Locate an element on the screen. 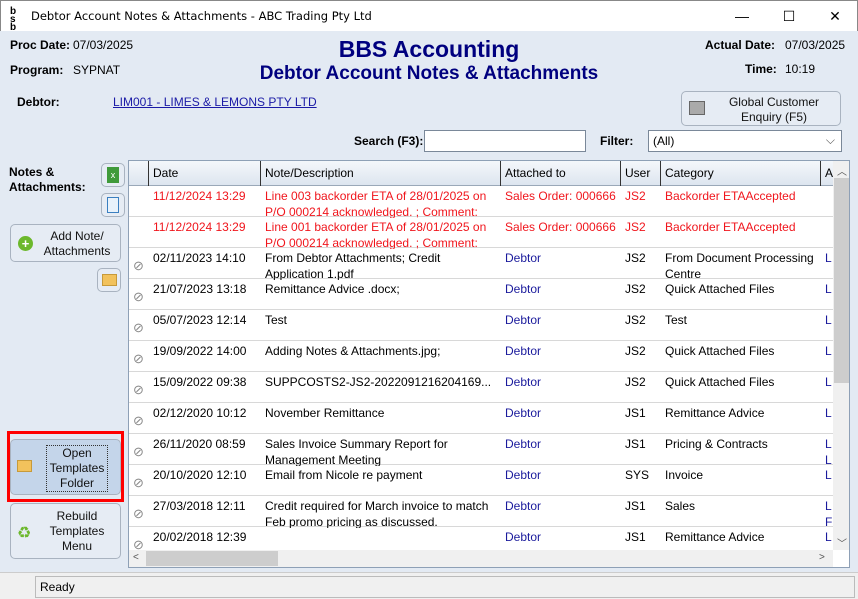  minimize-button: — is located at coordinates (742, 16).